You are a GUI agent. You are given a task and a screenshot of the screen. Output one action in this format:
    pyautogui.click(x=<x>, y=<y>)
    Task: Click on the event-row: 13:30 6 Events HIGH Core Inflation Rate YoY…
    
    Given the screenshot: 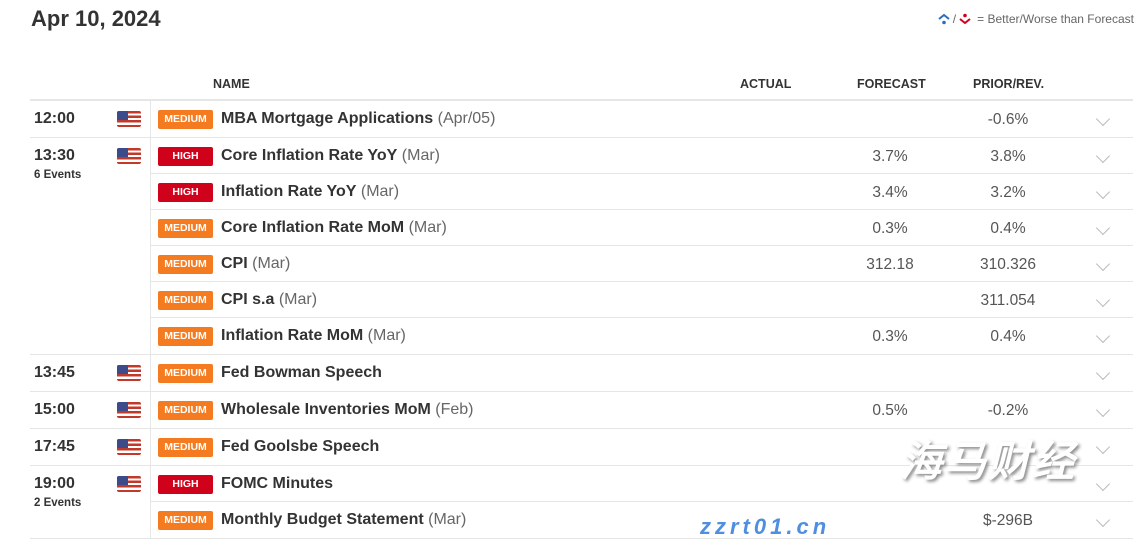 What is the action you would take?
    pyautogui.click(x=581, y=159)
    